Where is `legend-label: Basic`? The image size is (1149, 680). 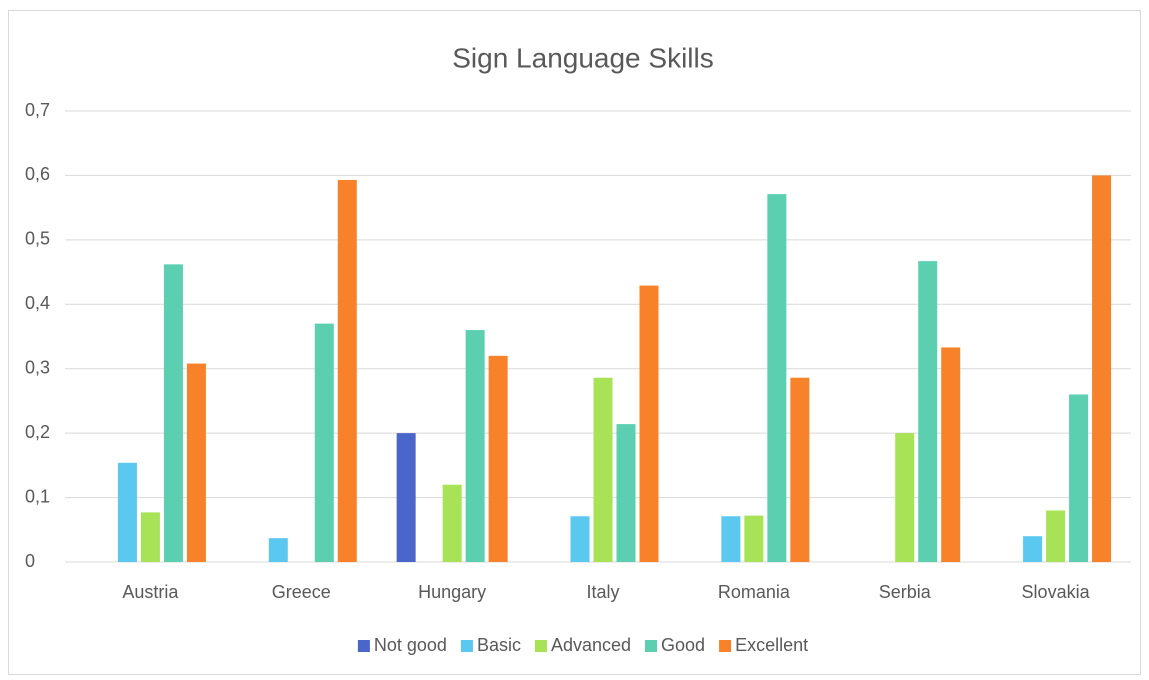
legend-label: Basic is located at coordinates (499, 645).